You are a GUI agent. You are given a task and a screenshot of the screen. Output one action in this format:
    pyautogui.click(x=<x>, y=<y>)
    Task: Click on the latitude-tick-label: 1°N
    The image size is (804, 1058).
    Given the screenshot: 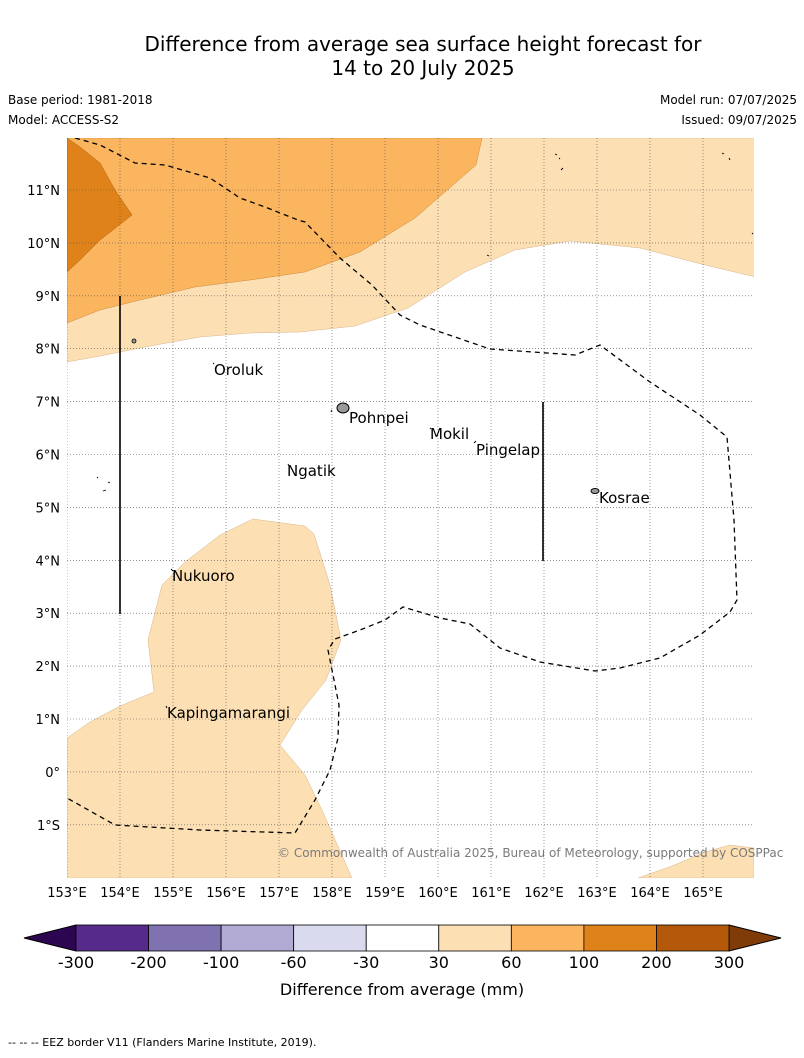 What is the action you would take?
    pyautogui.click(x=48, y=720)
    